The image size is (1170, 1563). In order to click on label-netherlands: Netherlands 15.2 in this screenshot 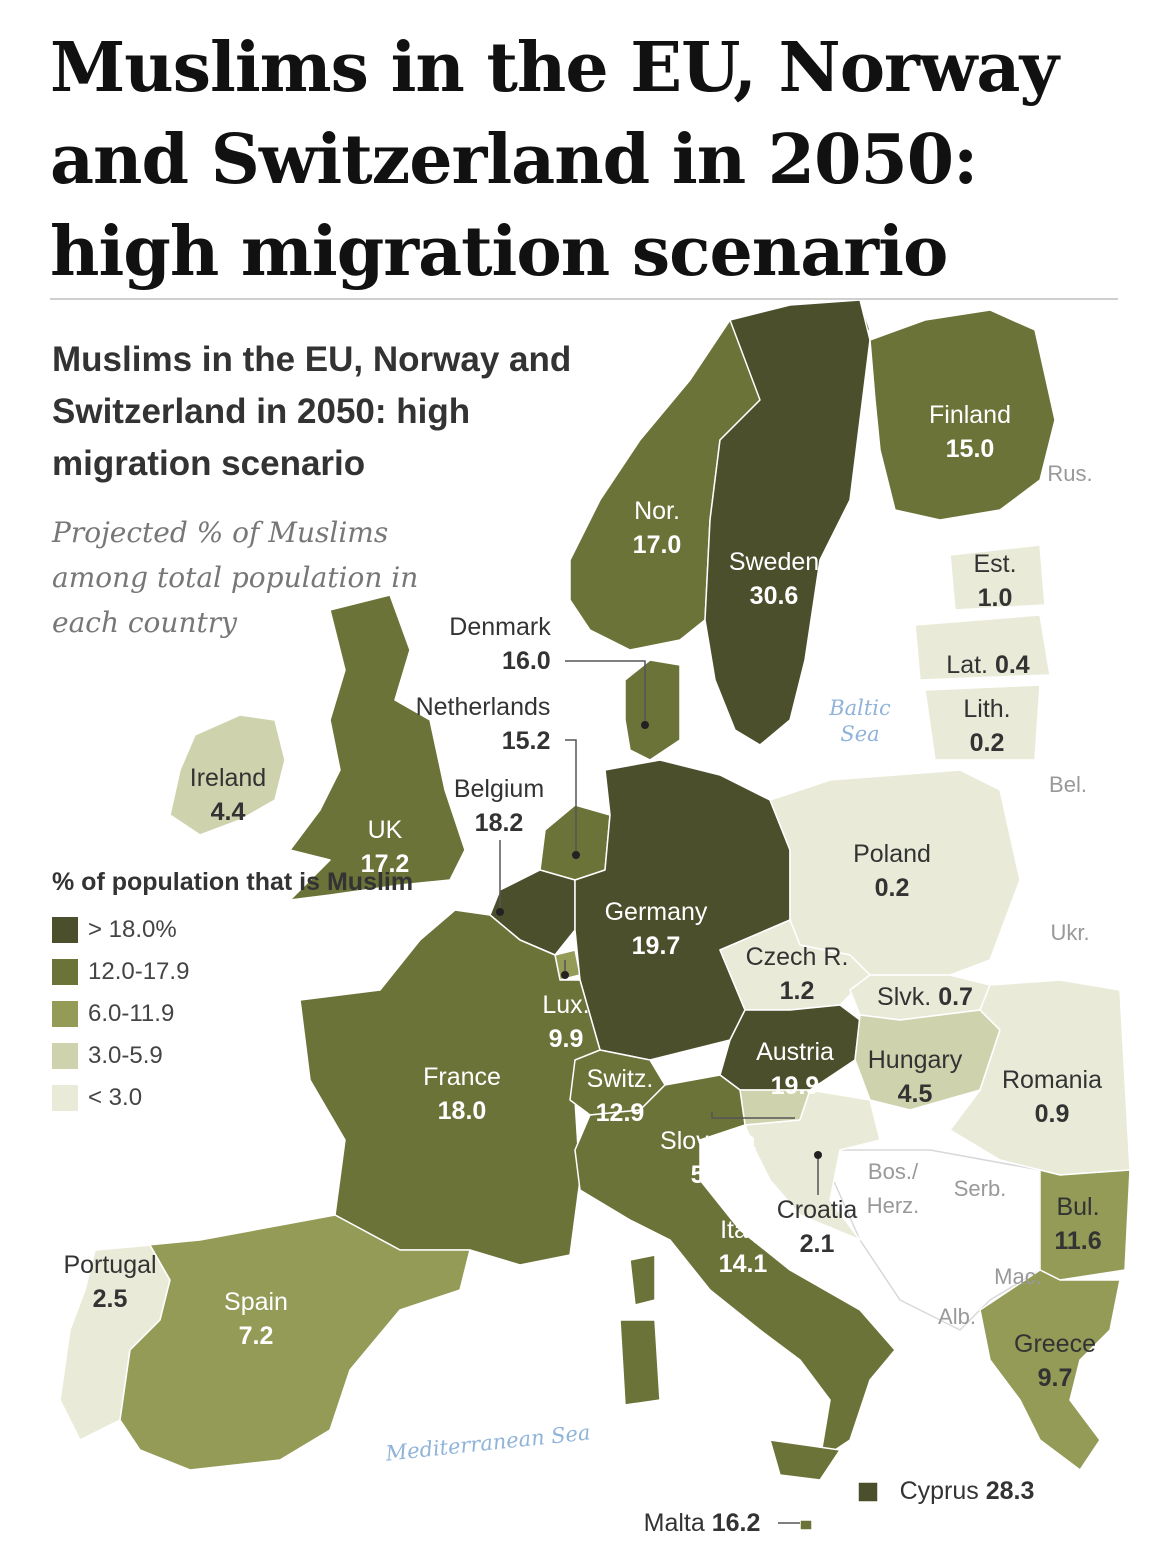, I will do `click(483, 724)`.